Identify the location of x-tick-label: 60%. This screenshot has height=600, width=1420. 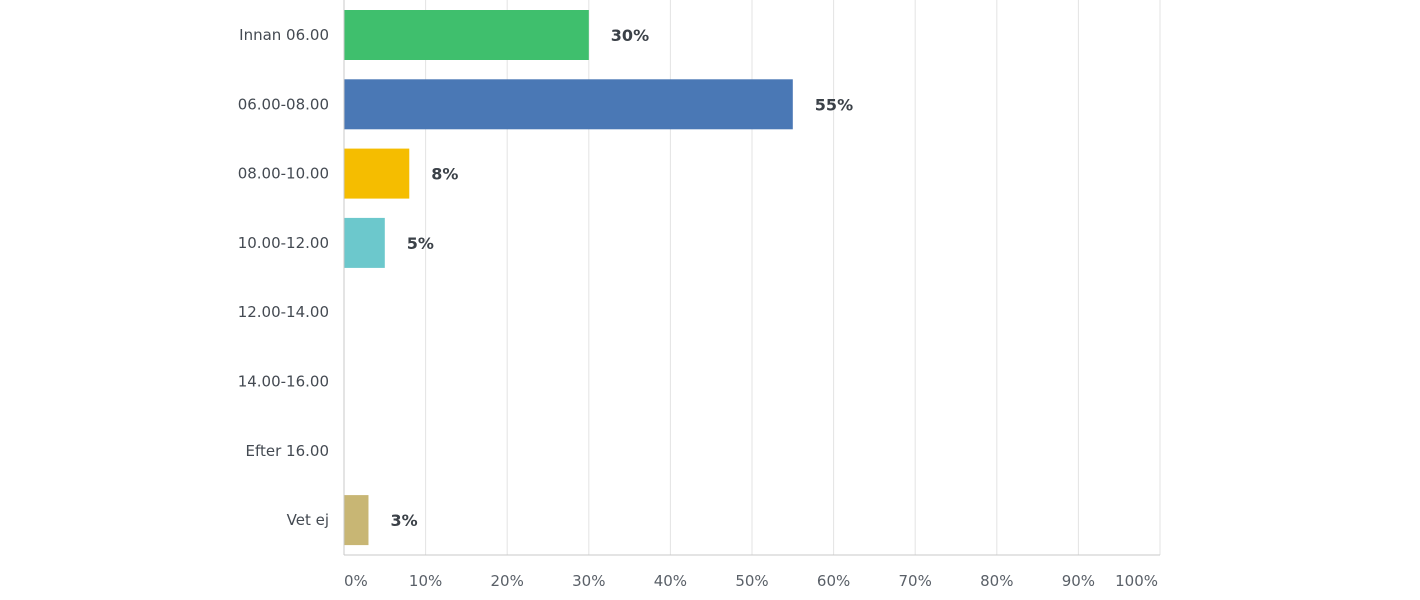
(833, 581).